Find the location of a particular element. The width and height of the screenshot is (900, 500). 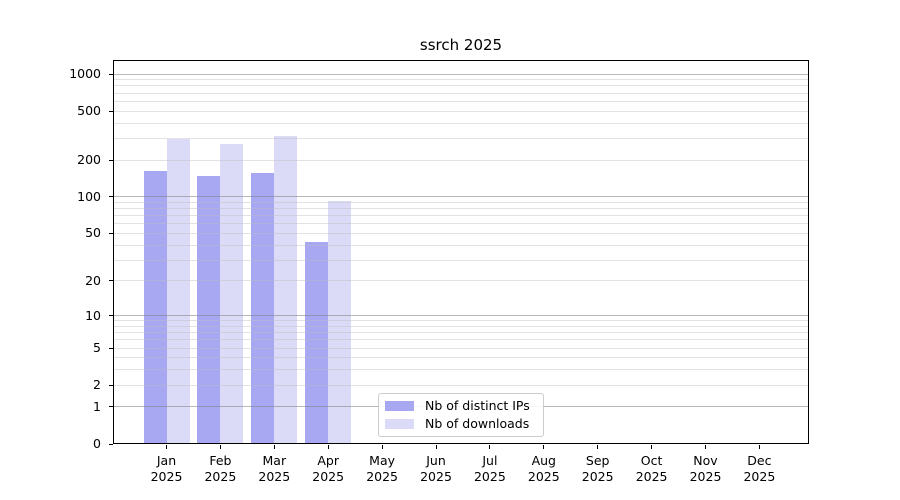

legend-swatch-downloads-icon is located at coordinates (399, 423).